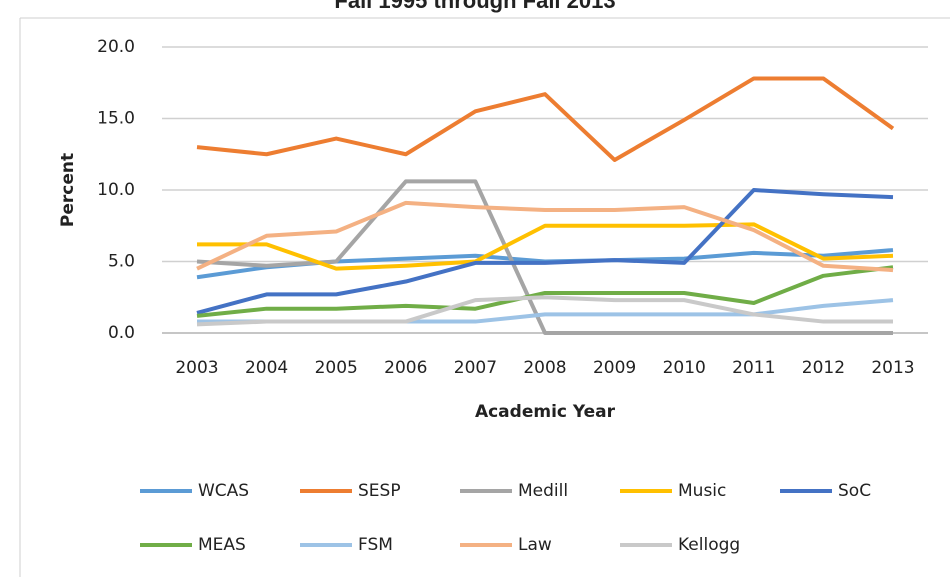  I want to click on x-axis-label: Academic Year, so click(545, 412).